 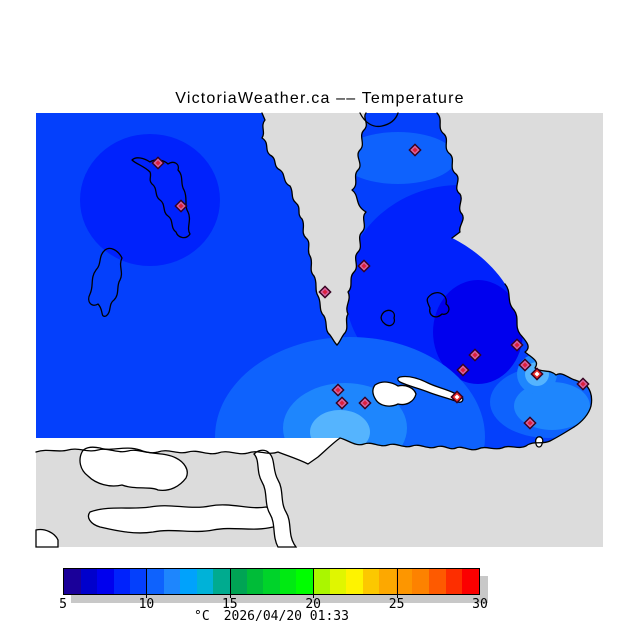 I want to click on field-band-cool-ellipse, so click(x=150, y=200).